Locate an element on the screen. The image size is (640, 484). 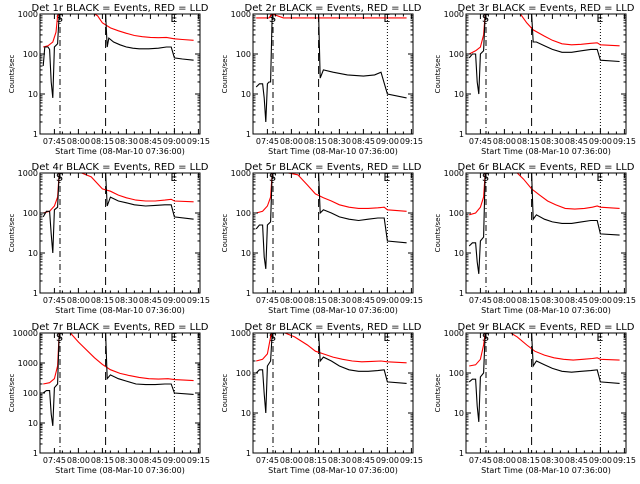
panel-title: Det 6r BLACK = Events, RED = LLD is located at coordinates (546, 167).